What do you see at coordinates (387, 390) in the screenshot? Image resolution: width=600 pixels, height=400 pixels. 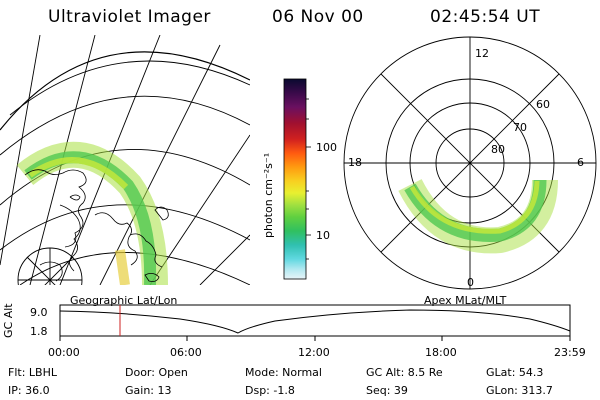 I see `seq-info: Seq: 39` at bounding box center [387, 390].